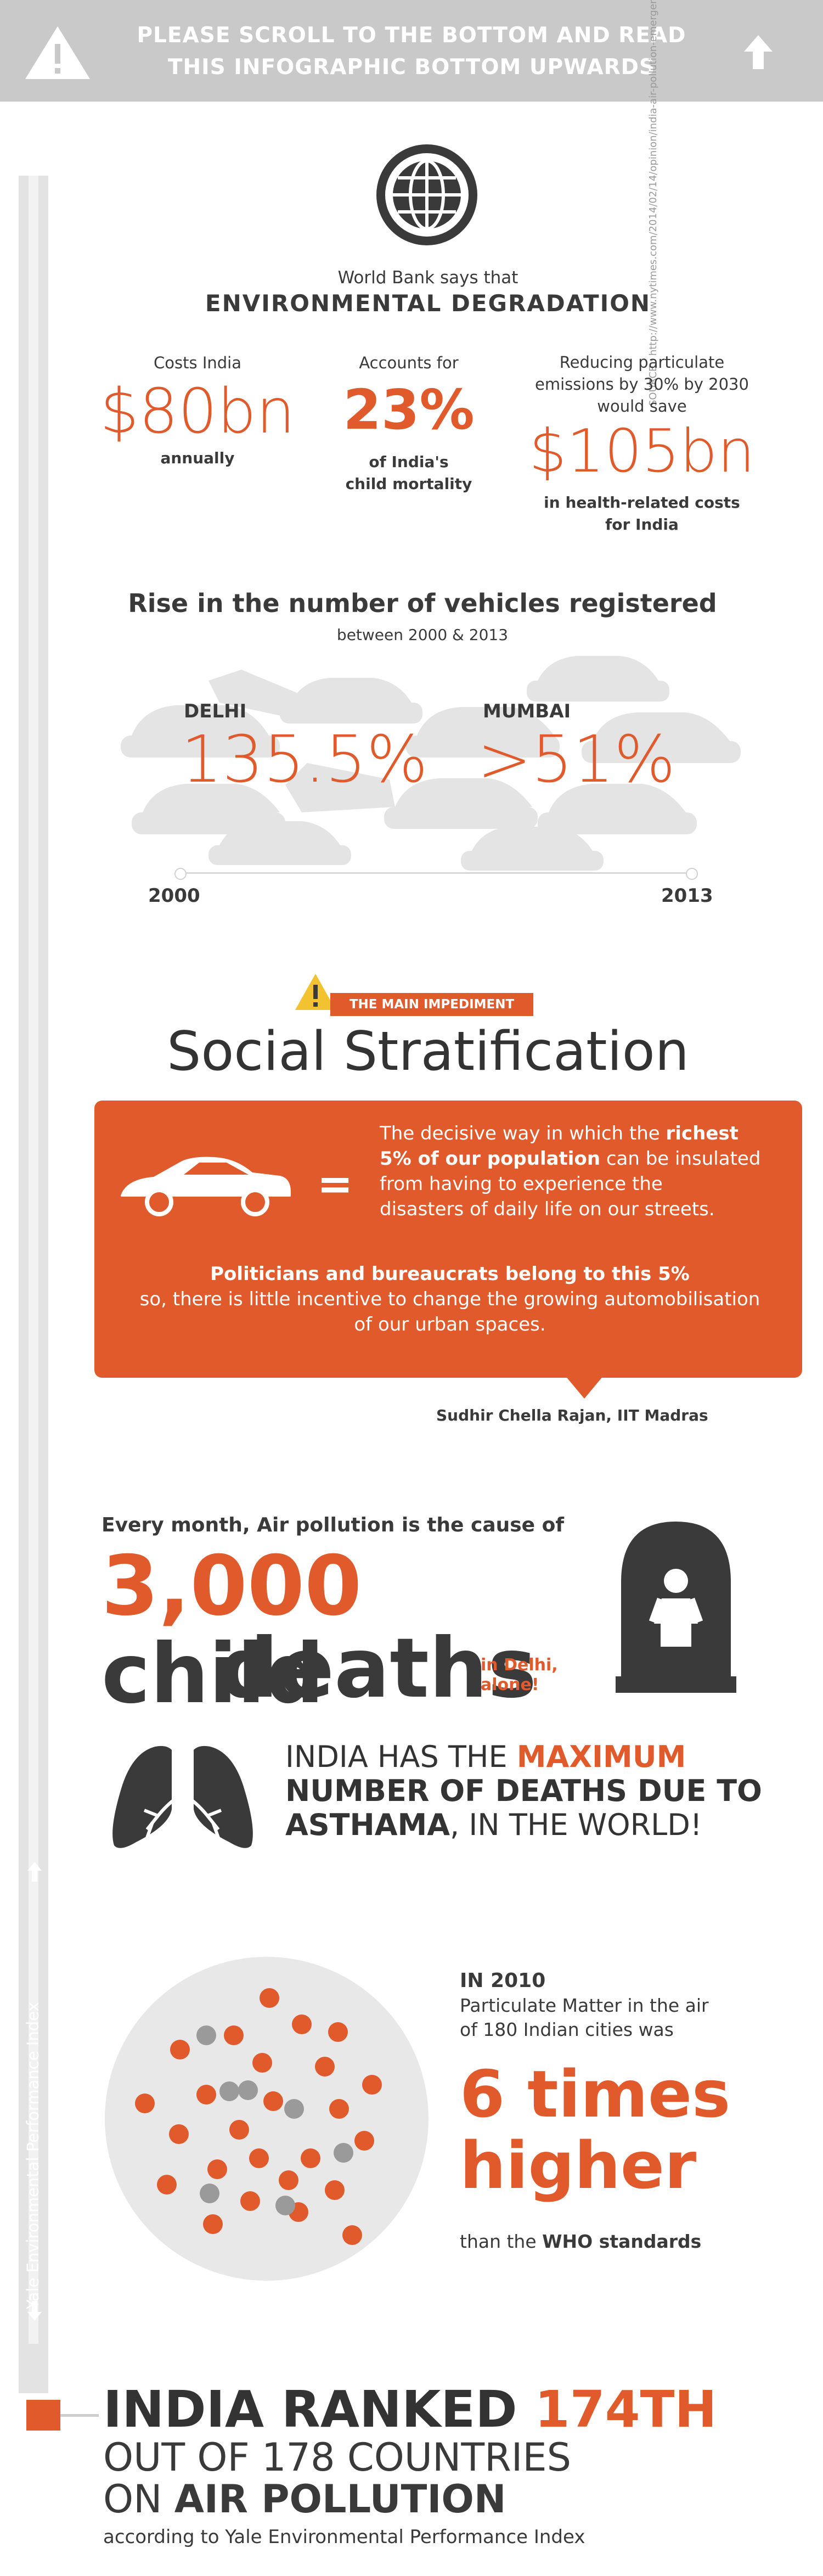 This screenshot has width=823, height=2576. Describe the element at coordinates (197, 458) in the screenshot. I see `stat1-sub: annually` at that location.